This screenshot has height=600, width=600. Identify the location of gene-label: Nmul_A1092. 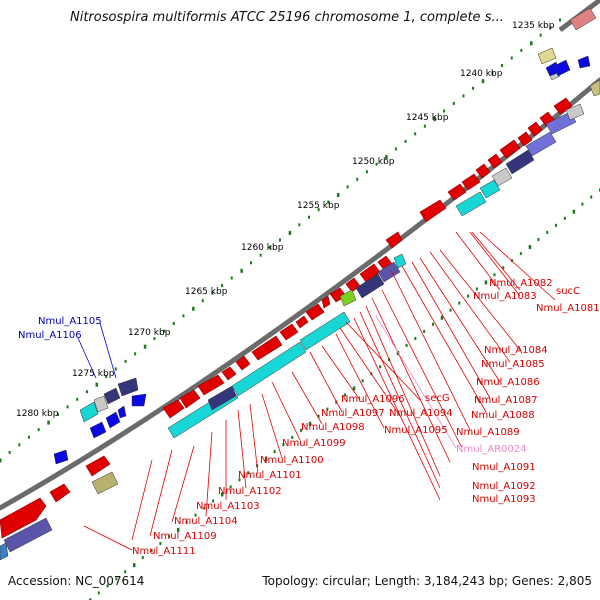
(504, 486).